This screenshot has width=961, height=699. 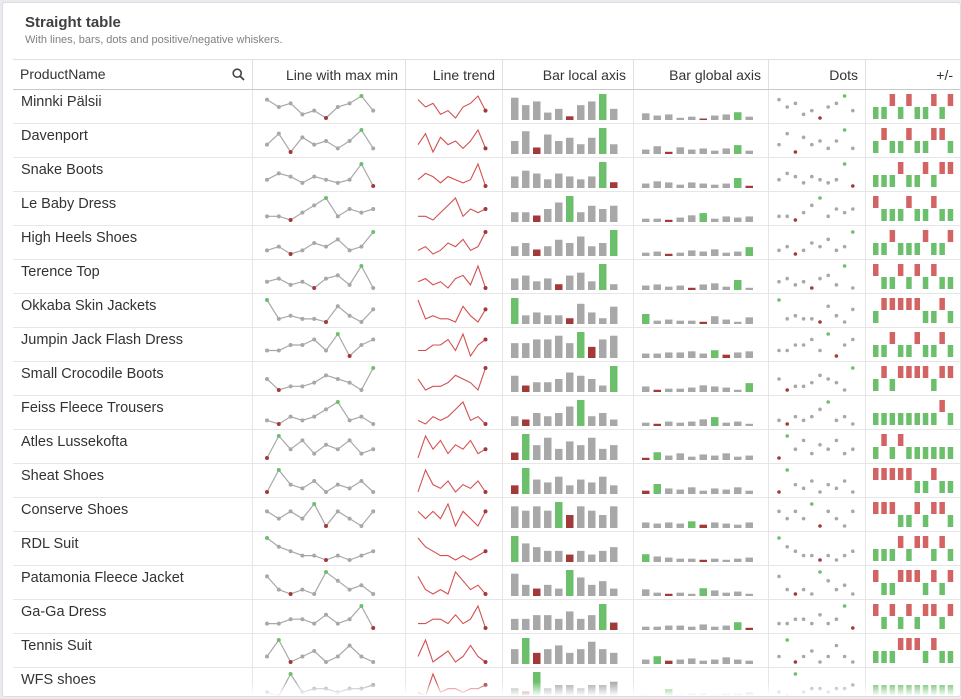 I want to click on table-row: Conserve Shoes, so click(x=486, y=514).